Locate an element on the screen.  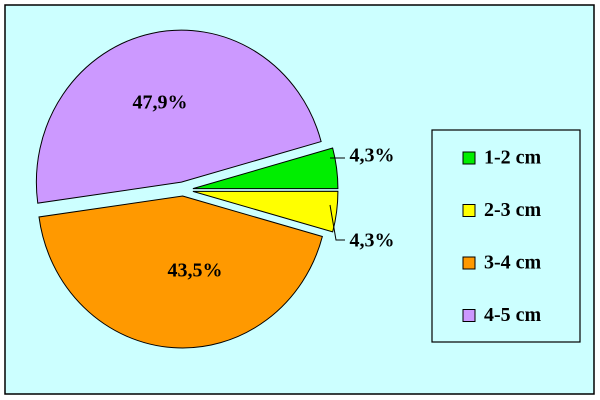
legend-label: 2-3 cm is located at coordinates (513, 210).